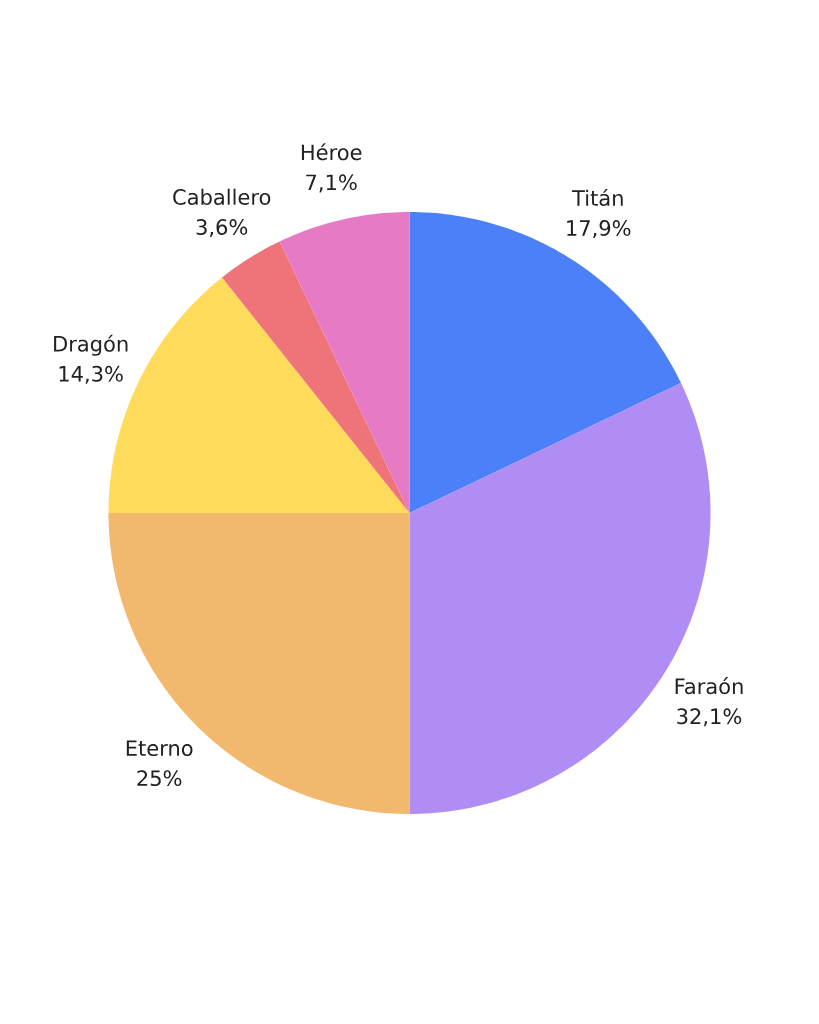  Describe the element at coordinates (91, 345) in the screenshot. I see `slice-label: Dragón` at that location.